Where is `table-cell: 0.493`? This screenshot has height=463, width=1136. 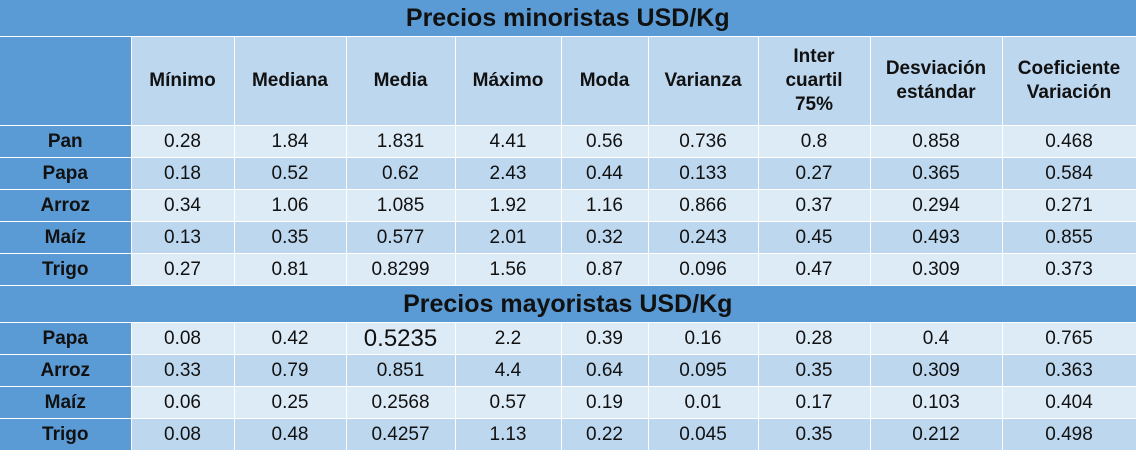 table-cell: 0.493 is located at coordinates (936, 237).